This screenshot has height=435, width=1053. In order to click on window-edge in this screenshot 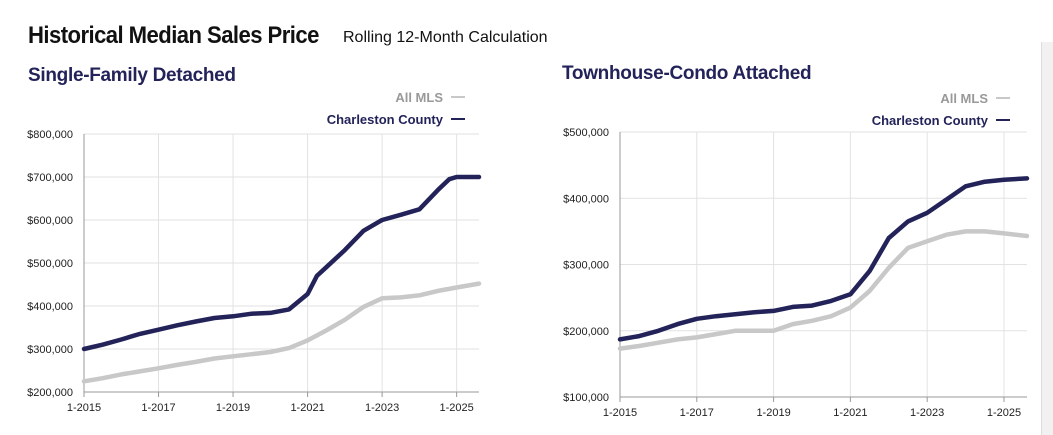, I will do `click(1047, 238)`.